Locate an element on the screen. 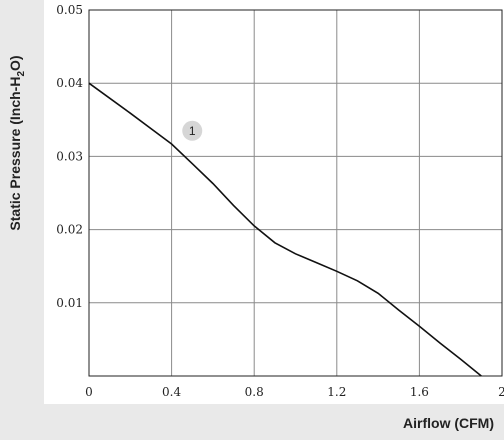 The image size is (504, 440). x-tick-label: 1.6 is located at coordinates (419, 392).